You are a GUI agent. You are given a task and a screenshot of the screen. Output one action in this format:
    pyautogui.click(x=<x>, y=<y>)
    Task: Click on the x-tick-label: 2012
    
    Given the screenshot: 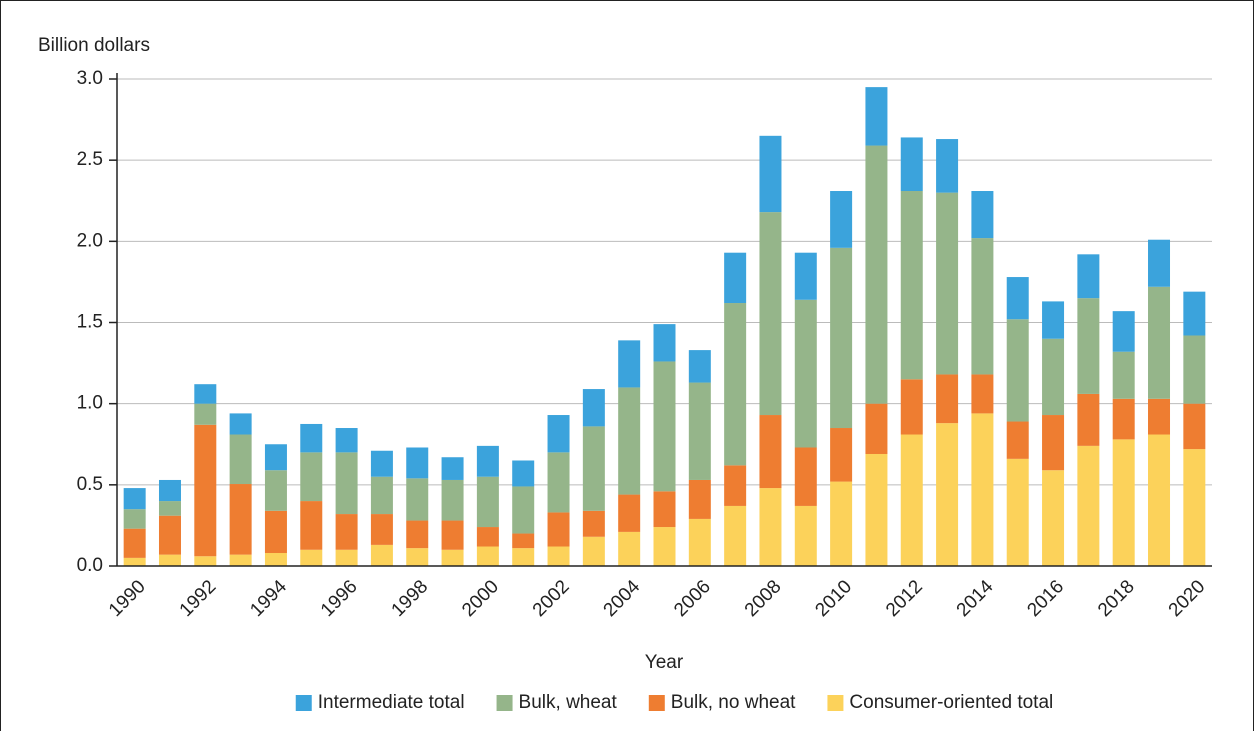 What is the action you would take?
    pyautogui.click(x=904, y=598)
    